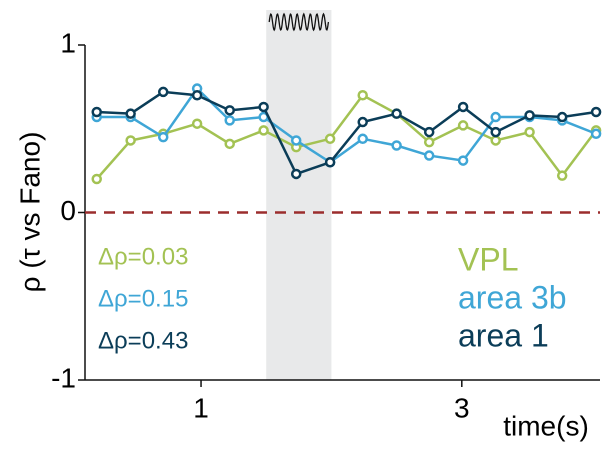 This screenshot has width=604, height=450. What do you see at coordinates (346, 125) in the screenshot?
I see `series-line` at bounding box center [346, 125].